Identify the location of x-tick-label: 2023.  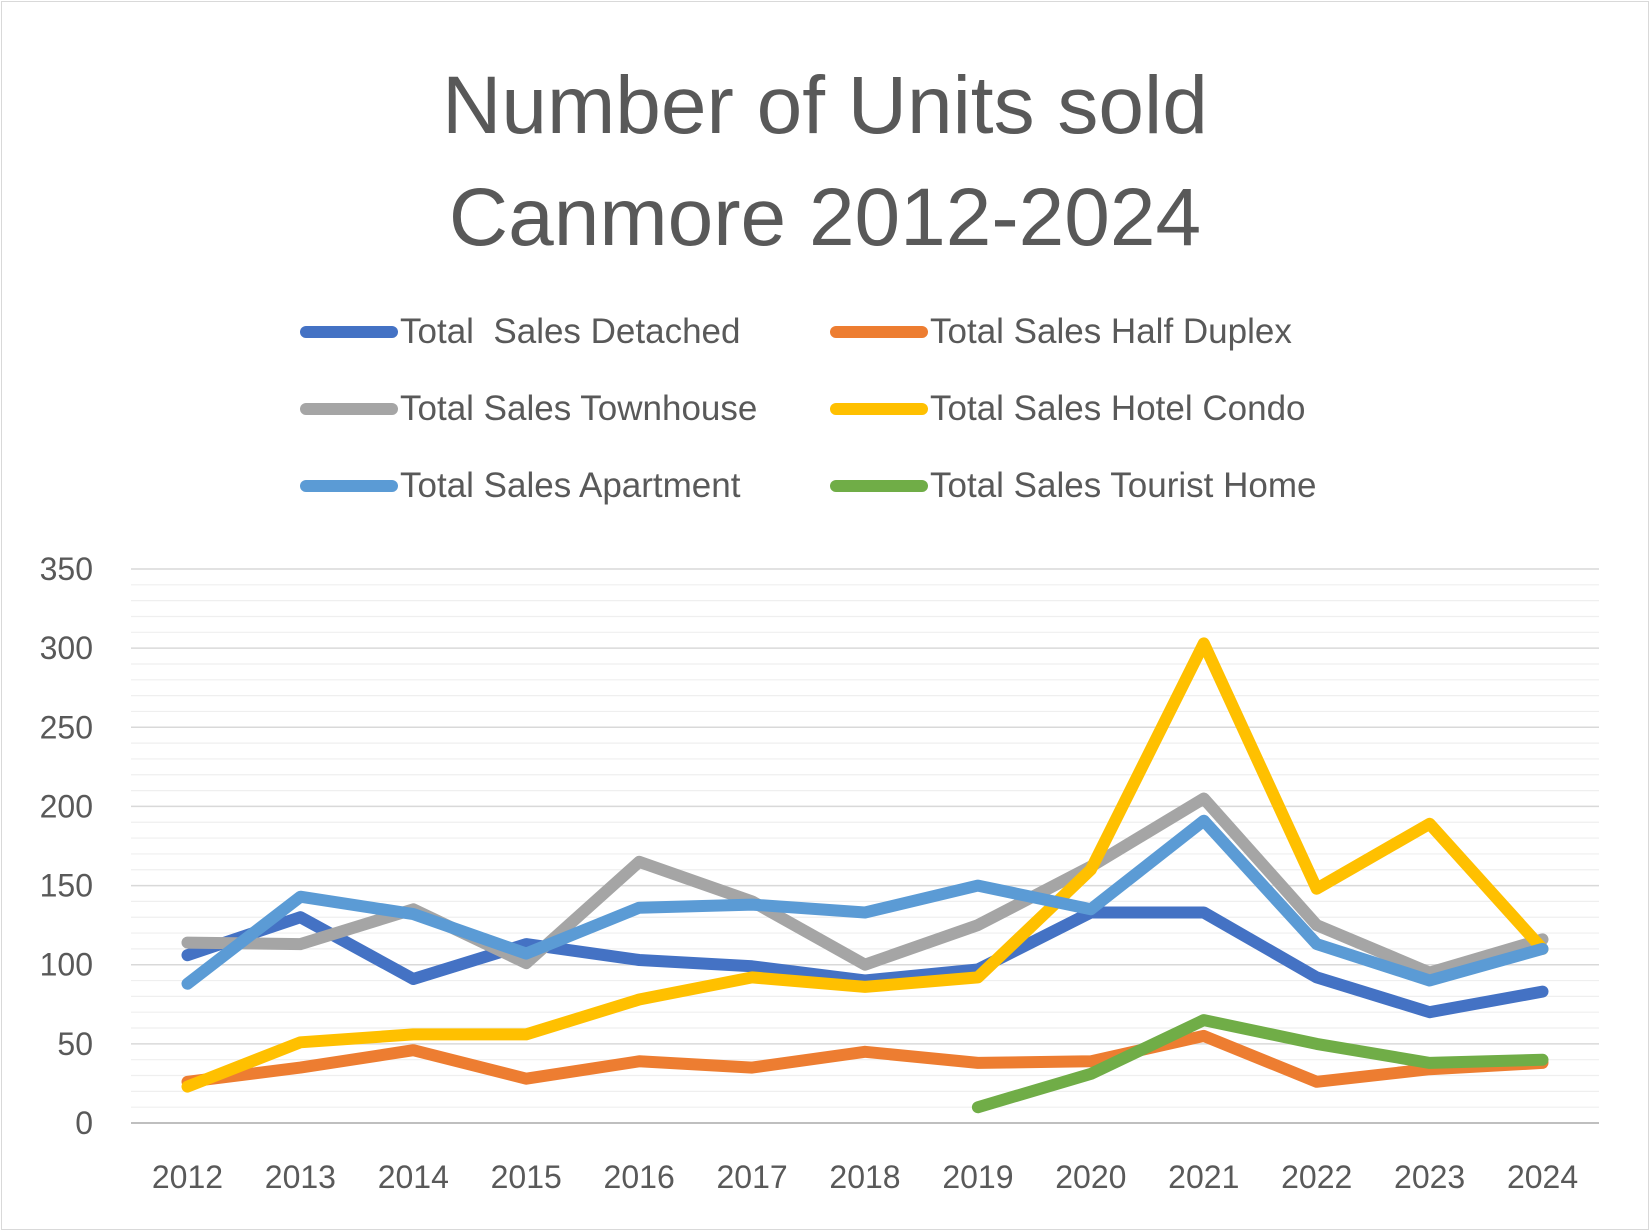
(1429, 1177).